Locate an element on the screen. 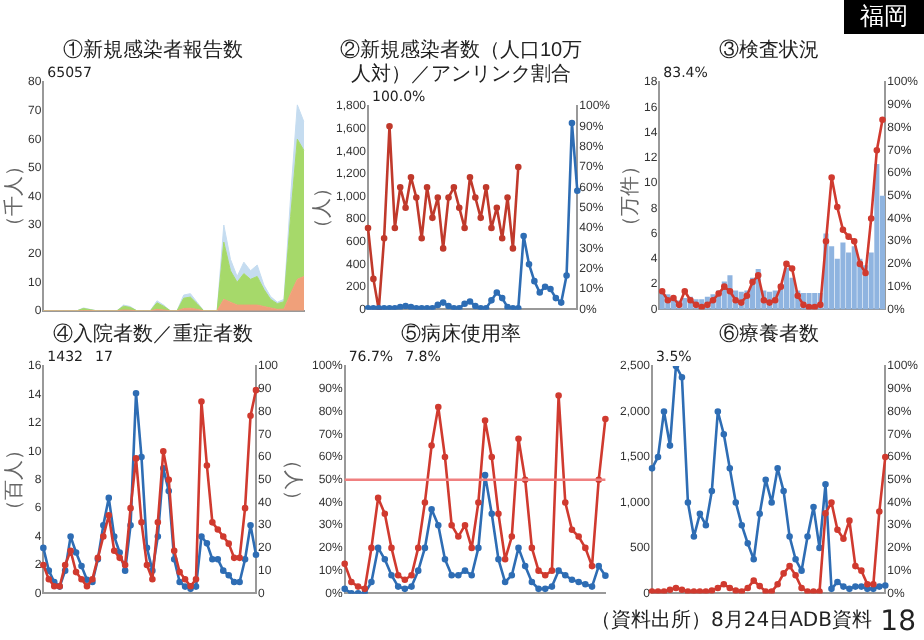 The width and height of the screenshot is (924, 640). text: 福岡 is located at coordinates (884, 17).